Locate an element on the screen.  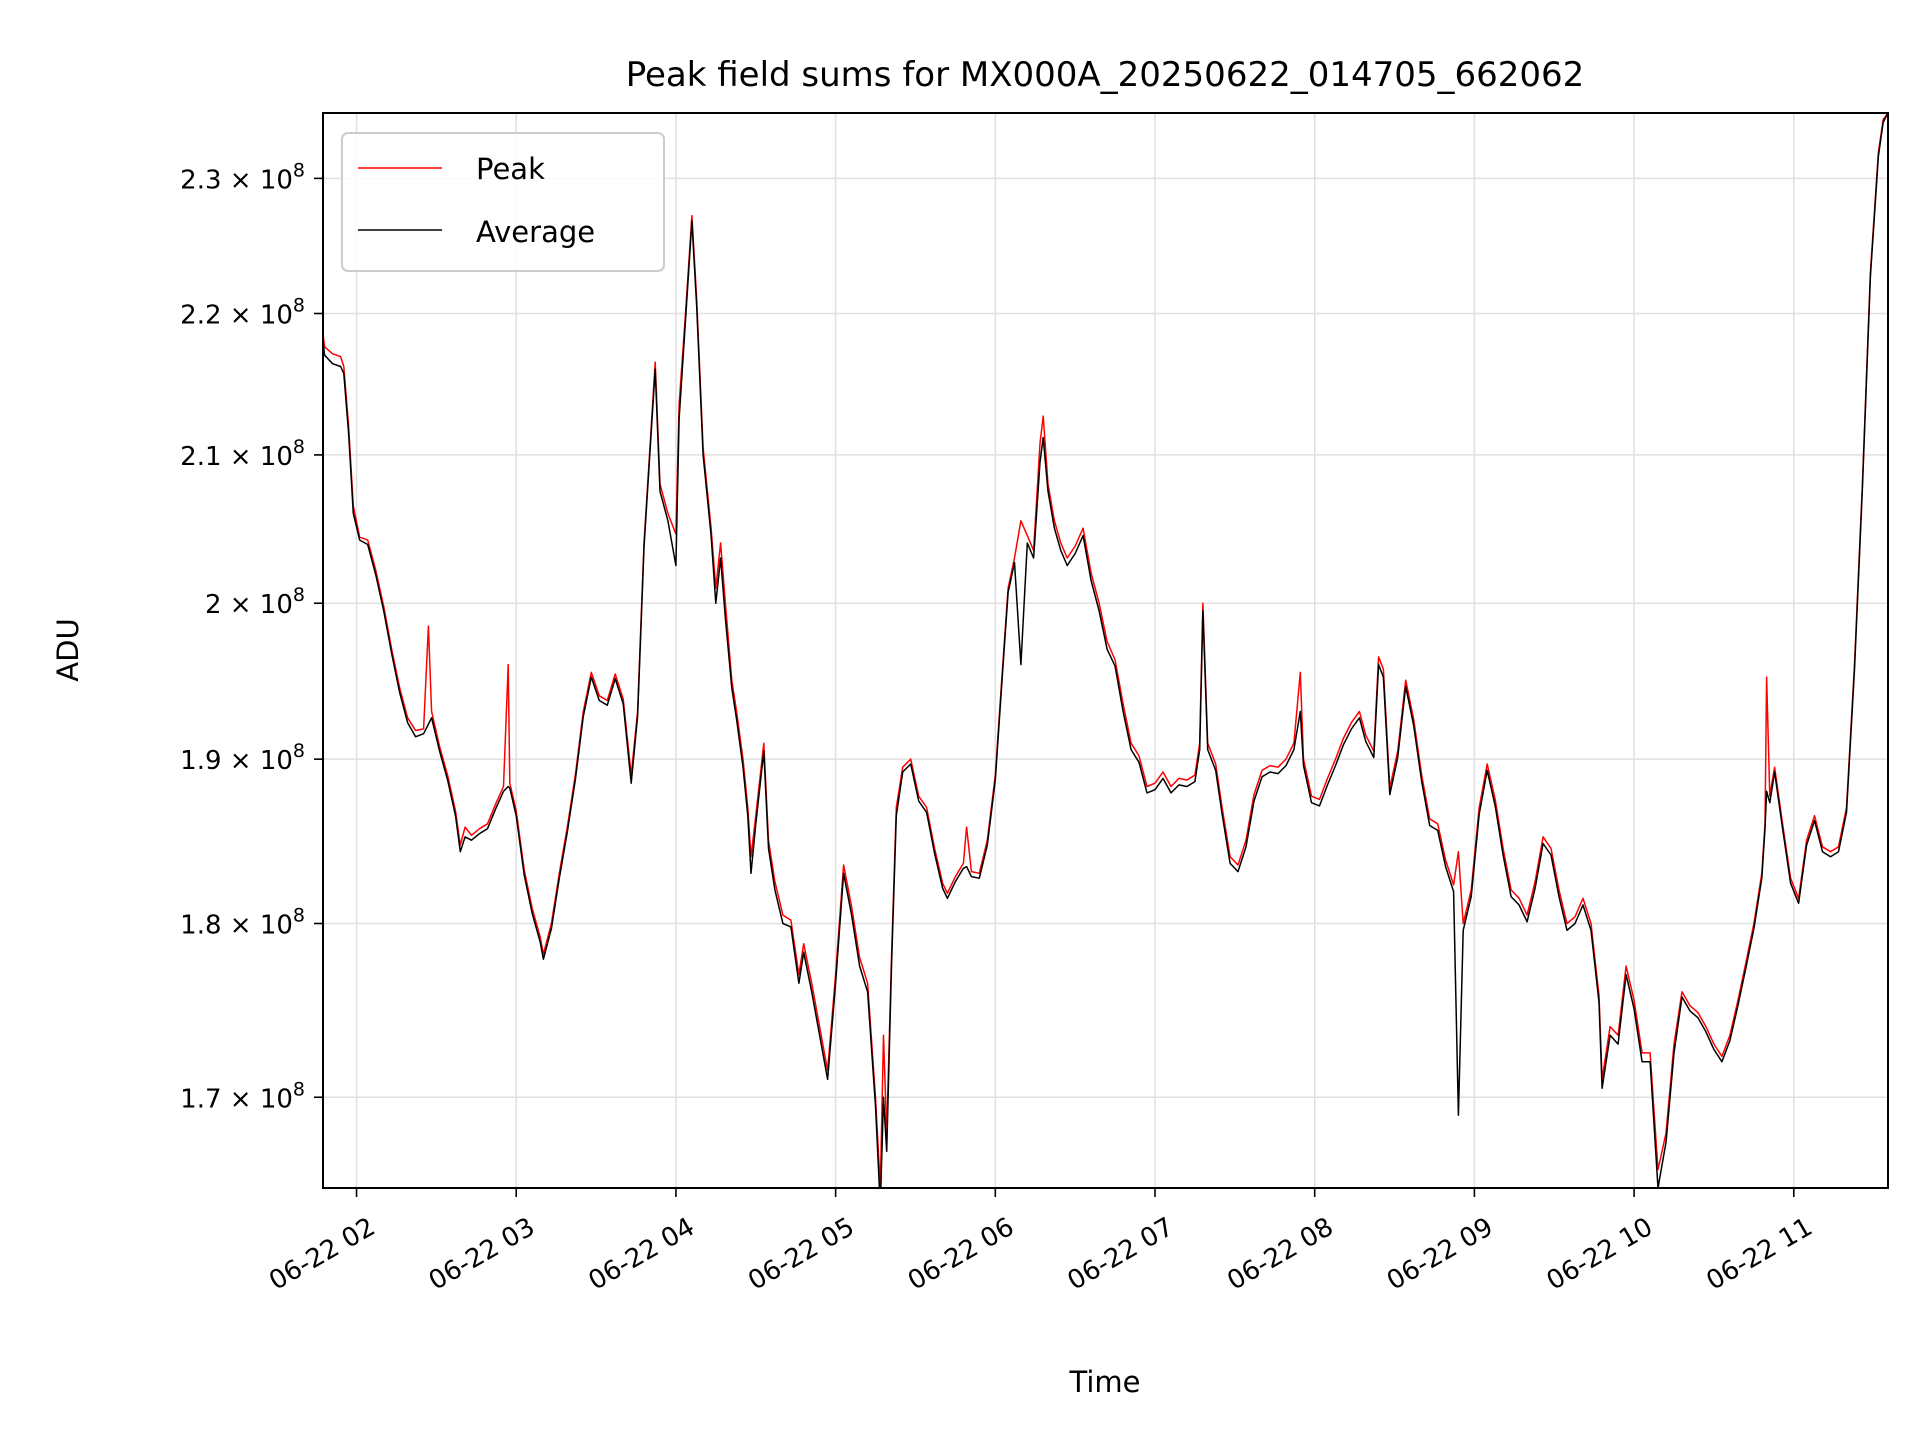
y-tick-mantissa: 2 × 10 is located at coordinates (249, 605).